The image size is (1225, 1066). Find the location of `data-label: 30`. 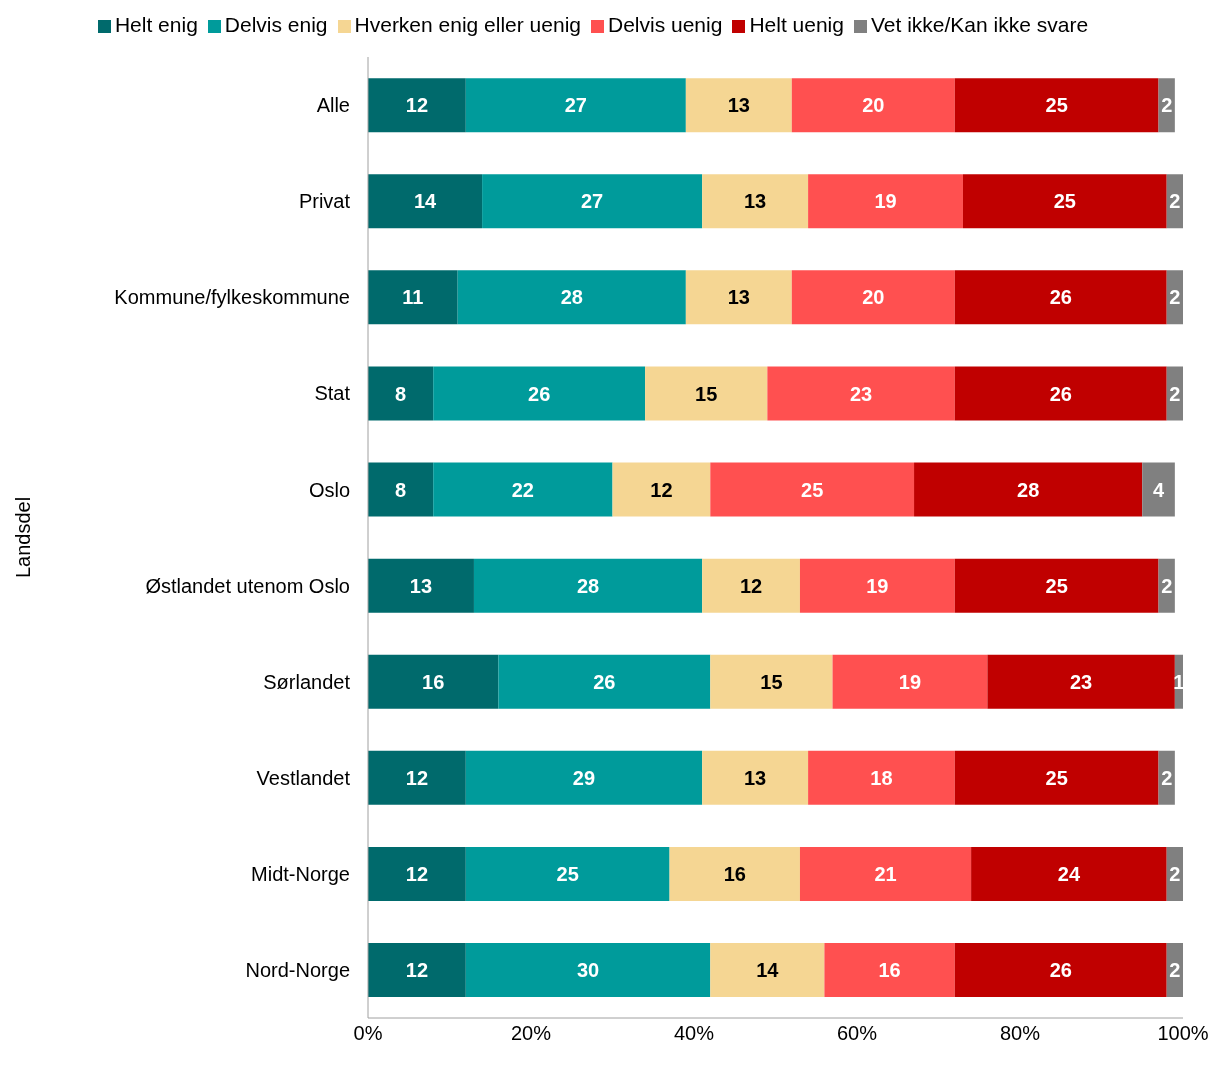

data-label: 30 is located at coordinates (588, 970).